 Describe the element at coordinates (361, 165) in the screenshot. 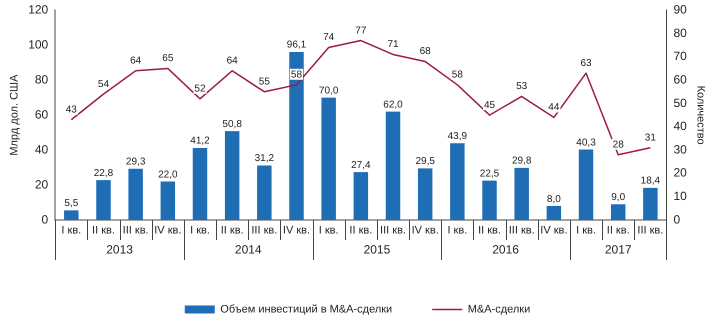

I see `data-label: 27,4` at that location.